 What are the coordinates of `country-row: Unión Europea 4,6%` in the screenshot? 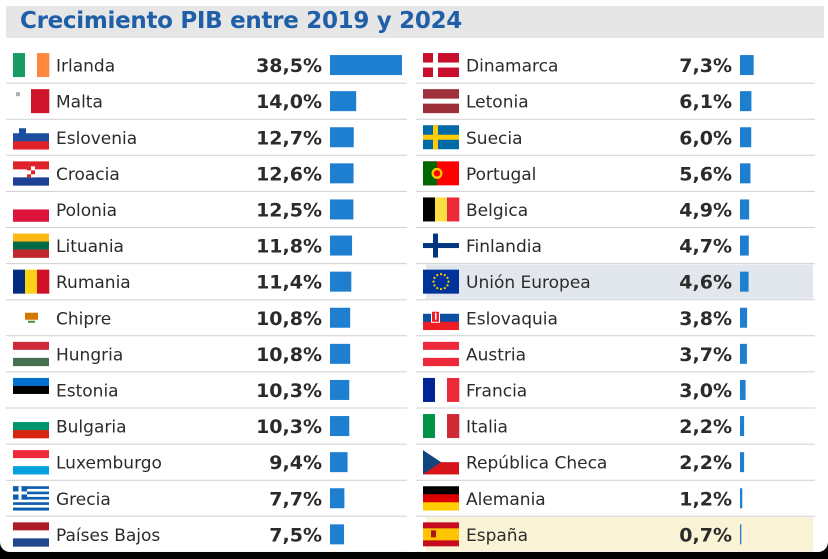 It's located at (615, 282).